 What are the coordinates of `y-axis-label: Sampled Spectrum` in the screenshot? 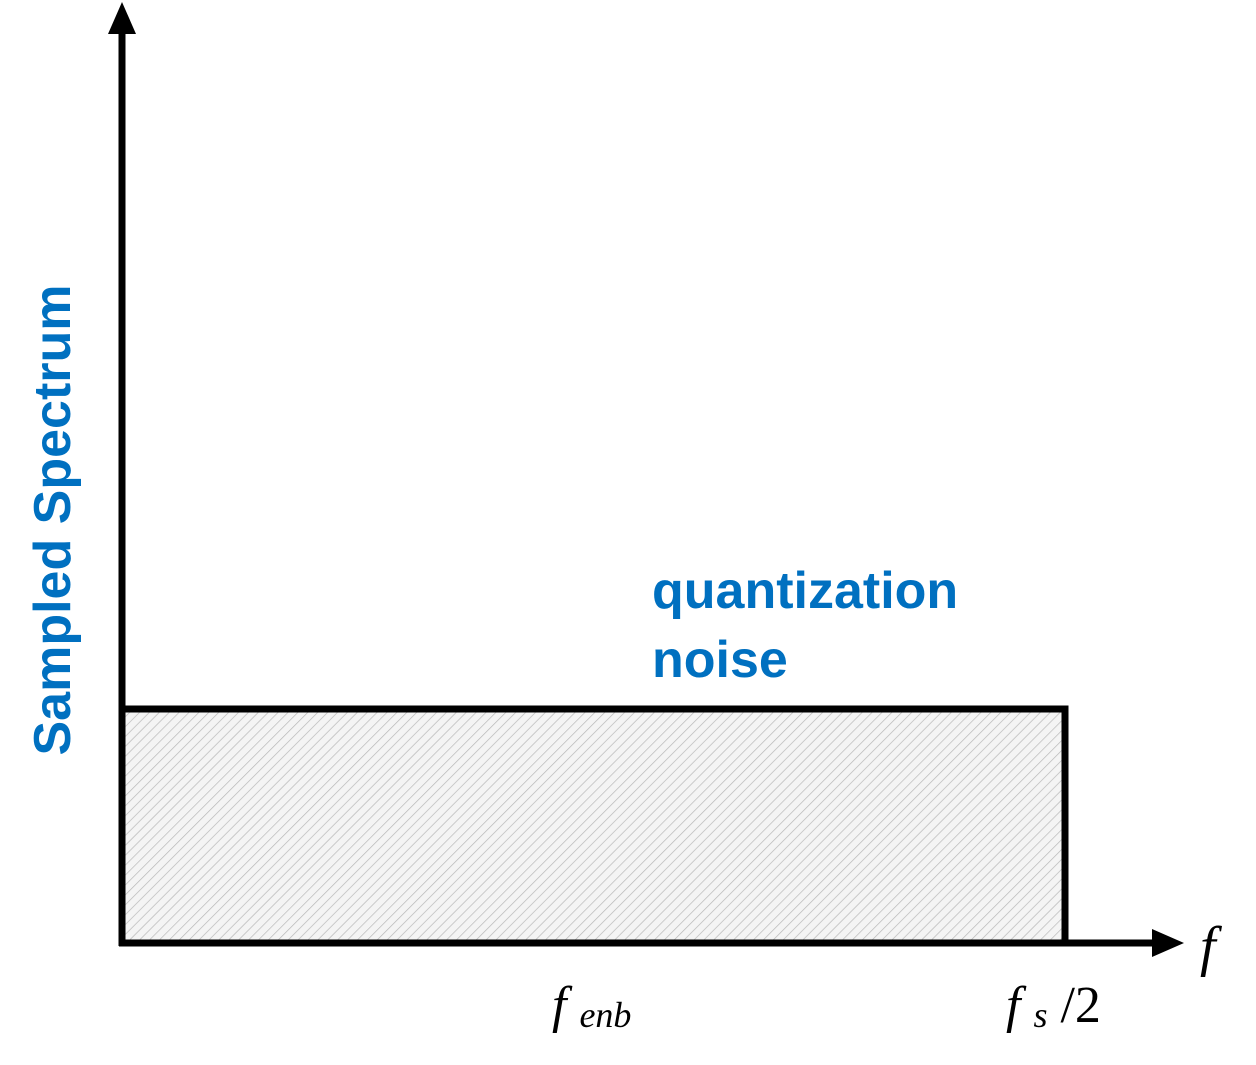 It's located at (53, 519).